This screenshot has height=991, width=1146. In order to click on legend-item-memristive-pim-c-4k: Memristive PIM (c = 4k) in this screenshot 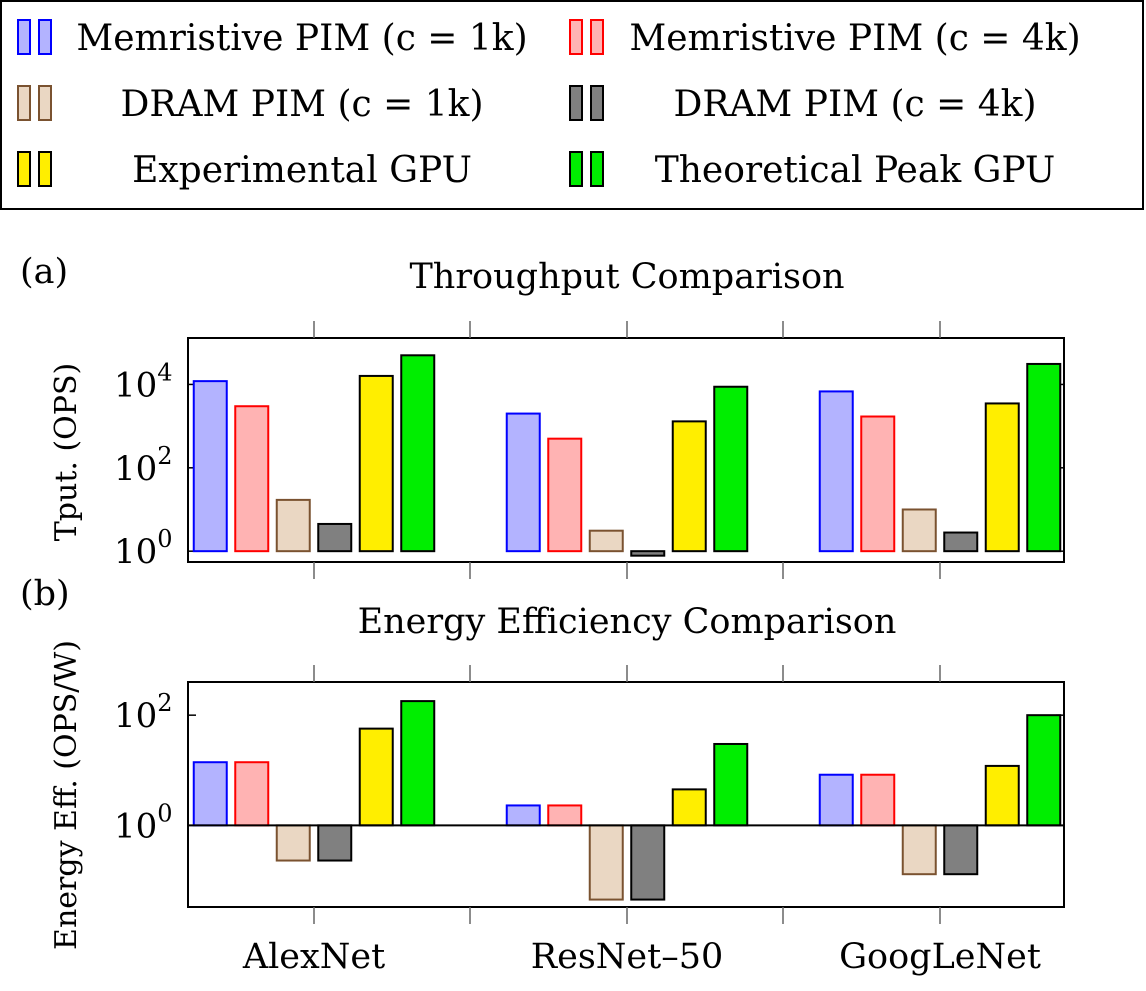, I will do `click(825, 38)`.